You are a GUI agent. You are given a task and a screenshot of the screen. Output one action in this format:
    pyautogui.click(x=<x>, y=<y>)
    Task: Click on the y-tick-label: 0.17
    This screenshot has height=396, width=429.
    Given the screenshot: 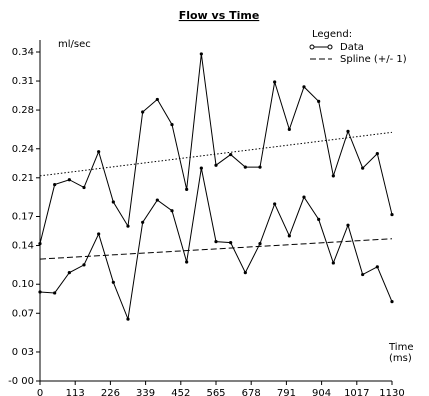 What is the action you would take?
    pyautogui.click(x=23, y=217)
    